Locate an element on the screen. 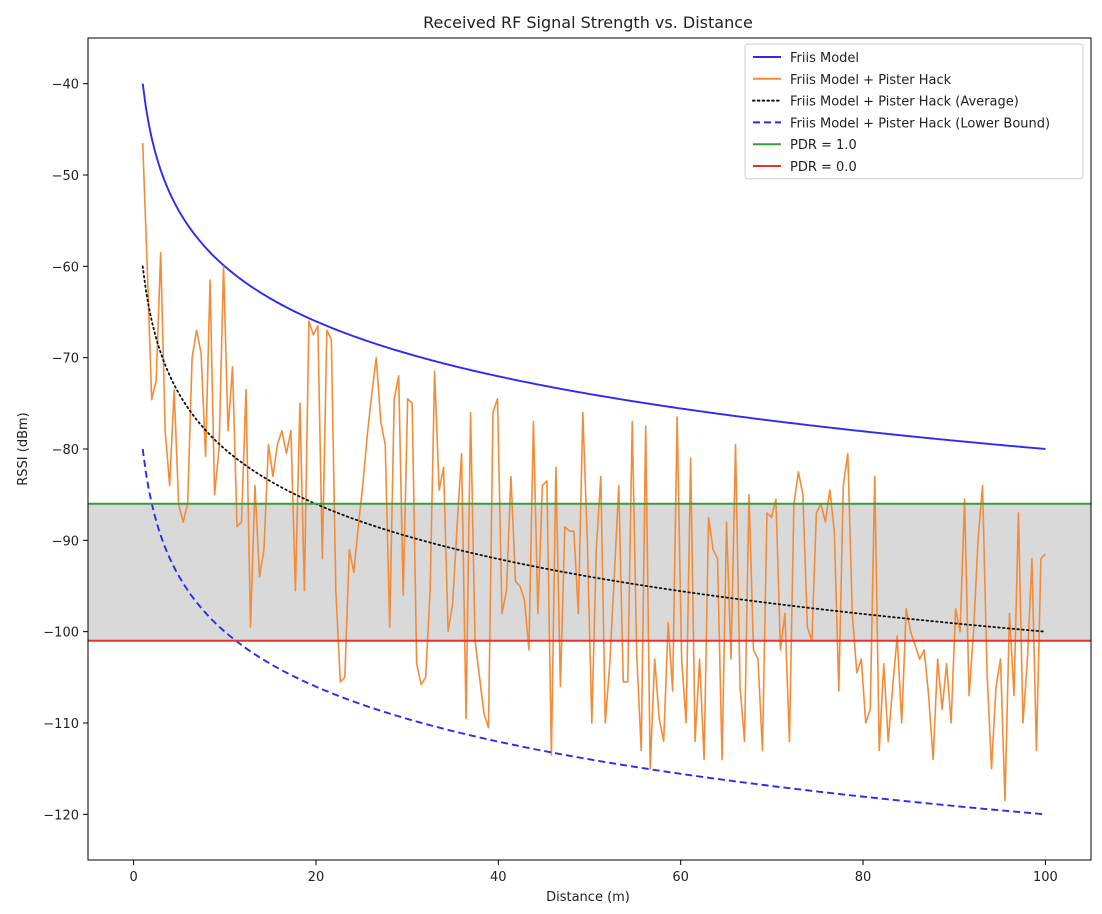 The width and height of the screenshot is (1102, 914). legend-box is located at coordinates (914, 111).